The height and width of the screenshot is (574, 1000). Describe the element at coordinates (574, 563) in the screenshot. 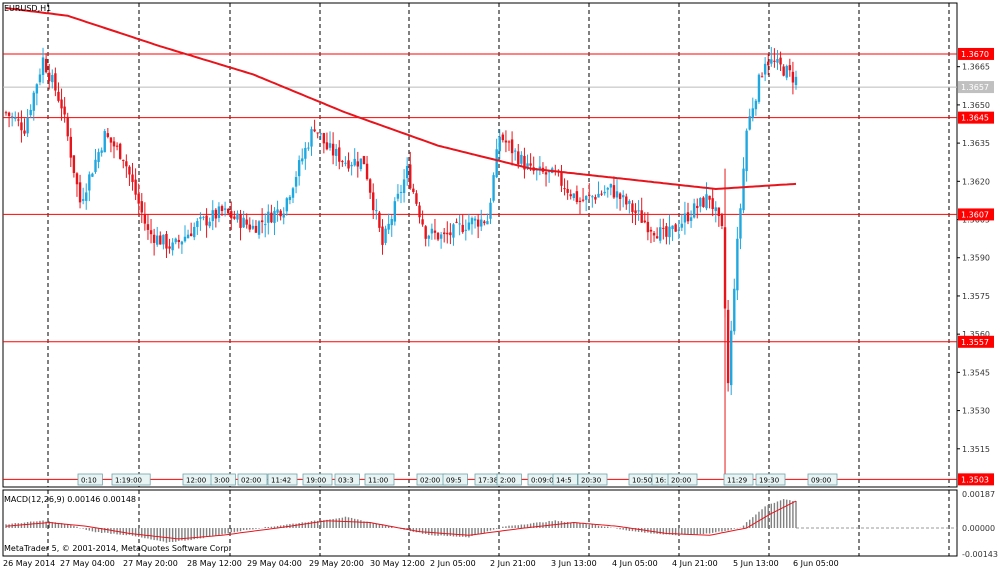

I see `x-tick-label: 3 Jun 13:00` at that location.